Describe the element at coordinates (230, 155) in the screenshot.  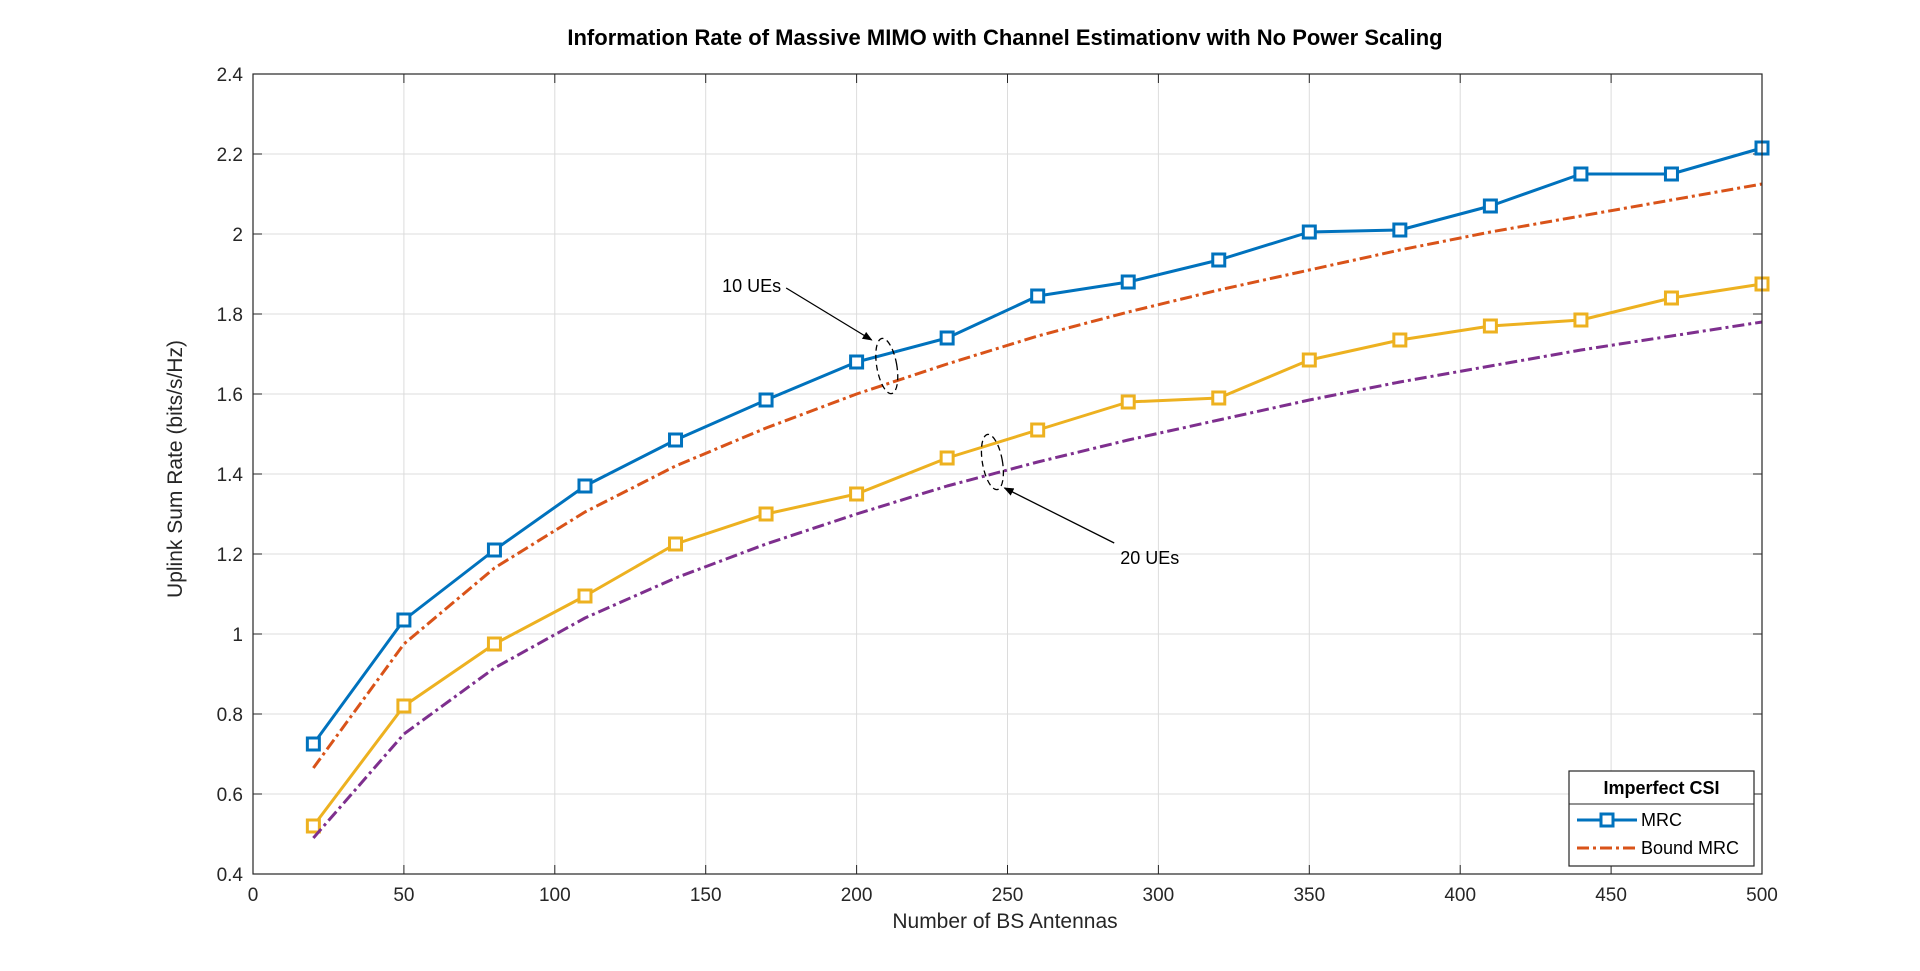
I see `y-tick-label: 2.2` at that location.